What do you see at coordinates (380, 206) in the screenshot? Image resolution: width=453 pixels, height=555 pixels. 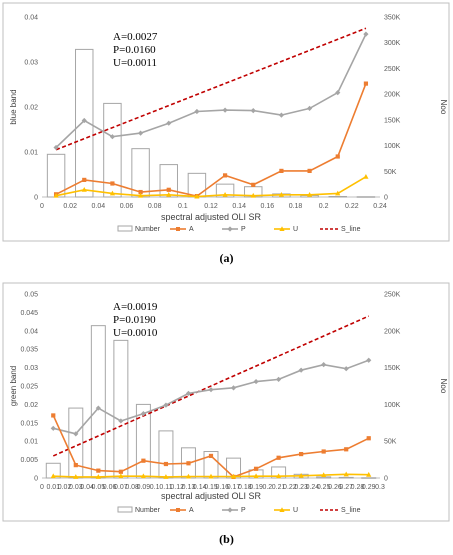 I see `x-tick-label: 0.24` at bounding box center [380, 206].